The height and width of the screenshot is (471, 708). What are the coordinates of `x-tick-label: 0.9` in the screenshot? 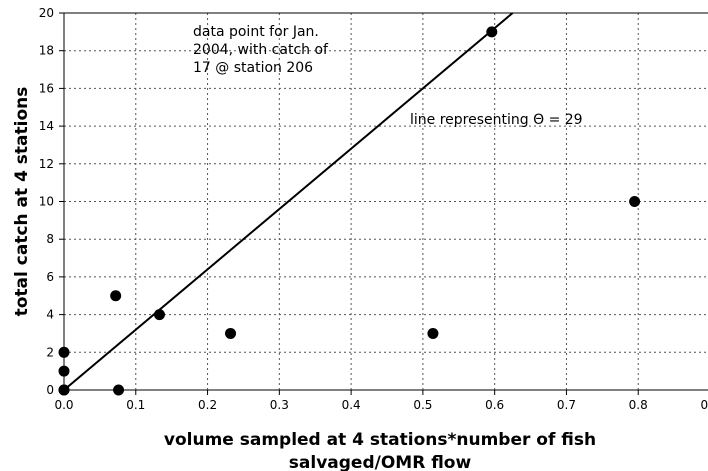 It's located at (704, 405).